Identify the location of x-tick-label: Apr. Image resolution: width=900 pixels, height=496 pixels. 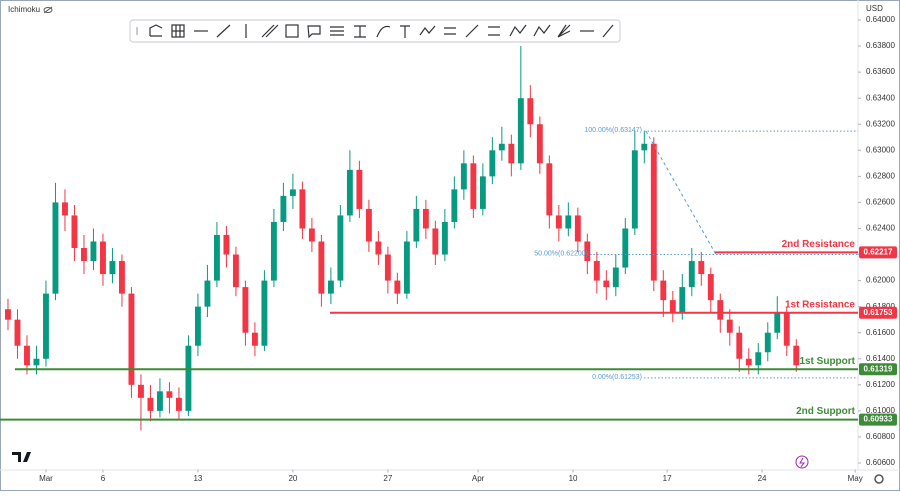
(478, 478).